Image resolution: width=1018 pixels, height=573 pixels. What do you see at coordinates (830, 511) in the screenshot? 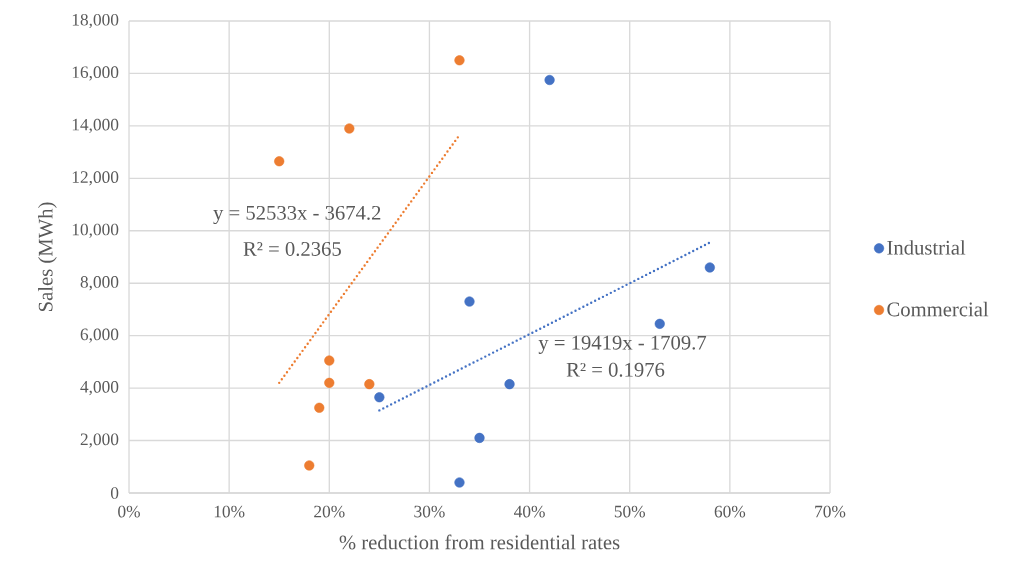
I see `x-tick-label: 70%` at bounding box center [830, 511].